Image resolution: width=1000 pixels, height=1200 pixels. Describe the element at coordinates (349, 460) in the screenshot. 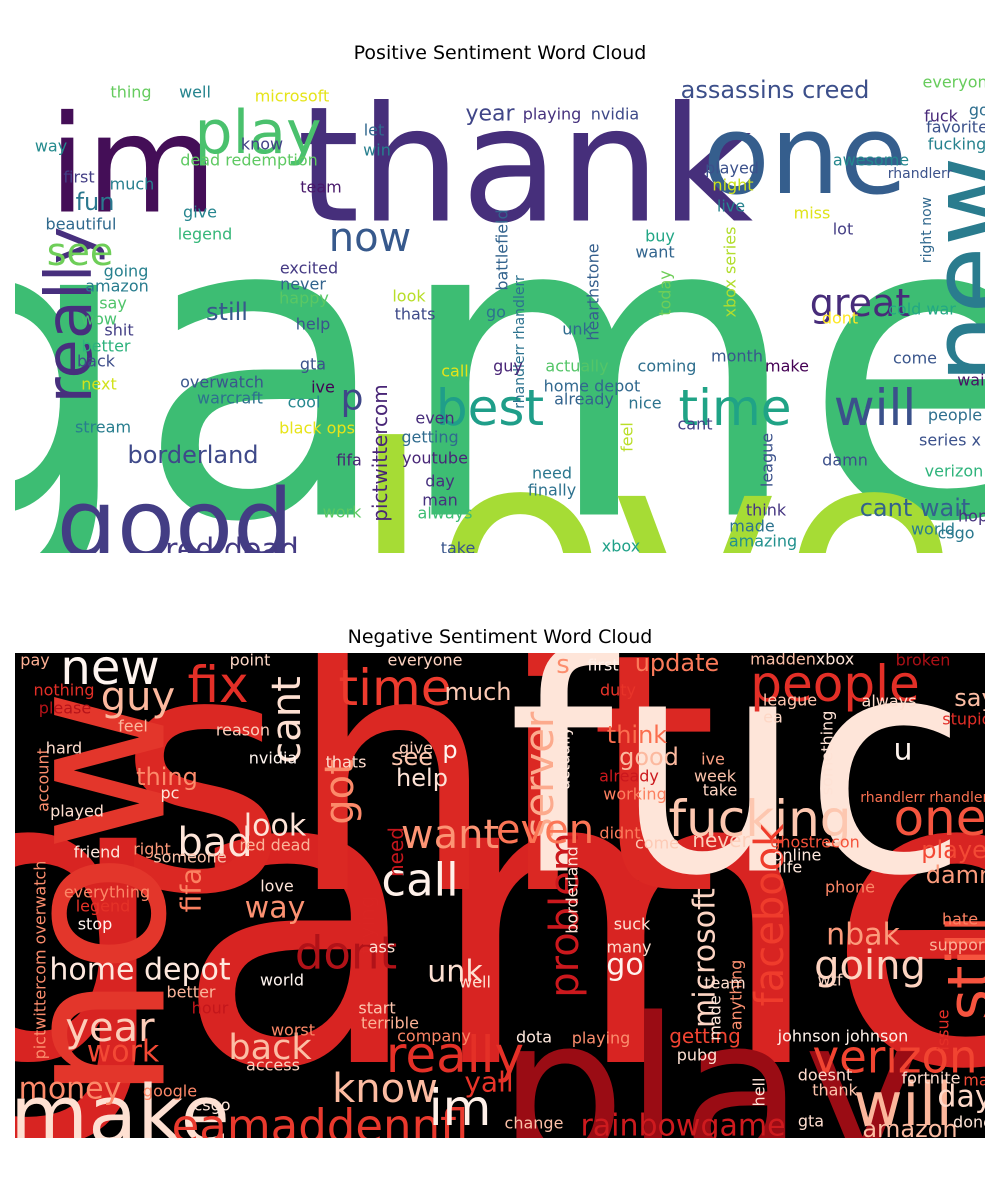

I see `cloud-word: fifa` at that location.